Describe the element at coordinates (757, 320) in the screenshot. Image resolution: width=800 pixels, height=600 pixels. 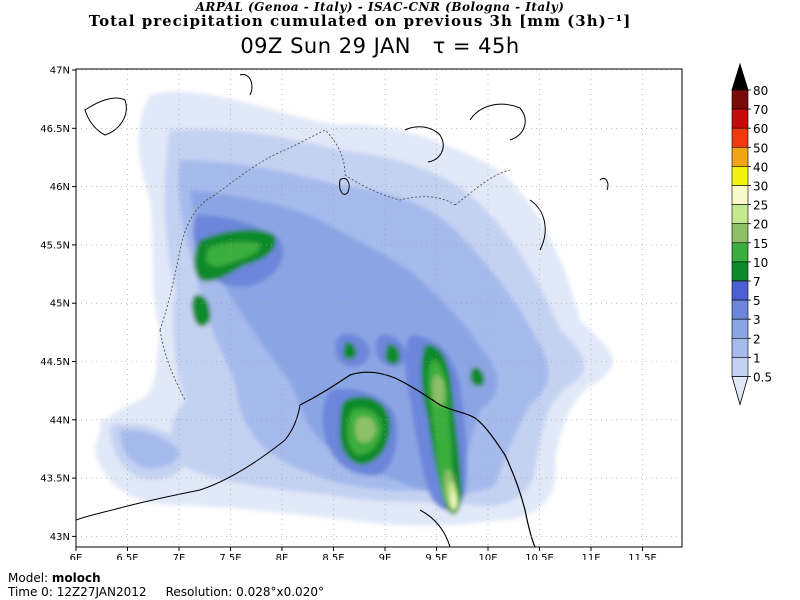
I see `colorbar-label: 3` at that location.